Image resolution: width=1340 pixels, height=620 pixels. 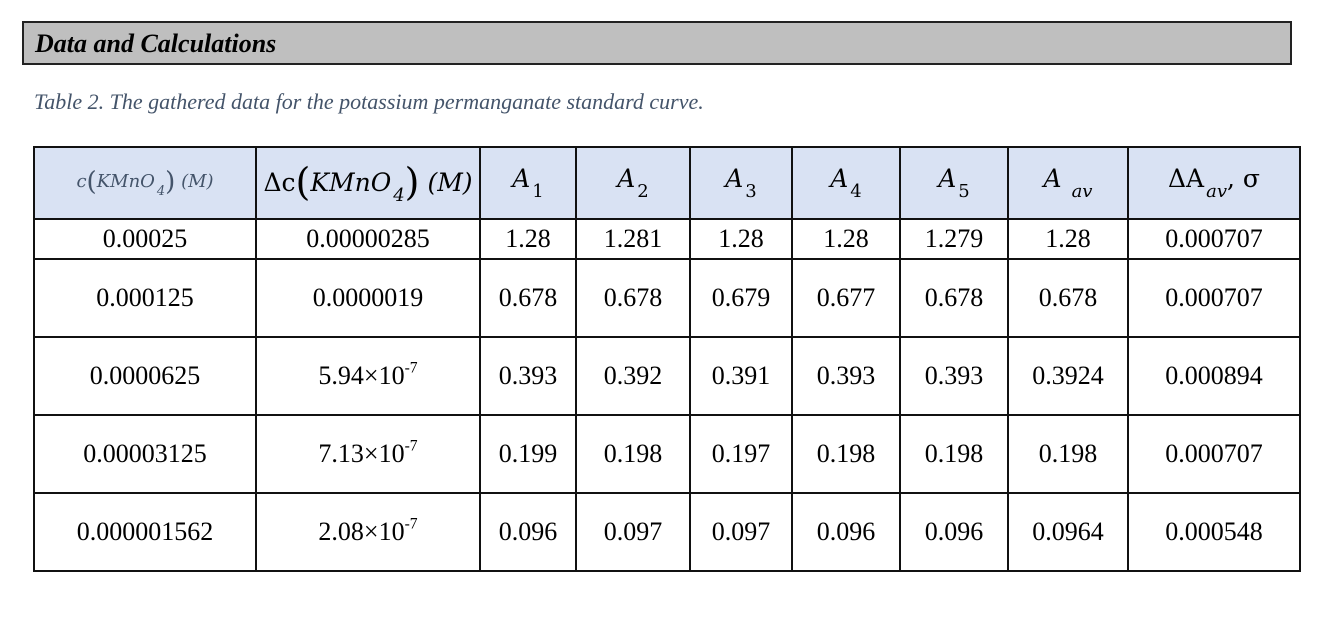 I want to click on cell-concentration: 0.000125, so click(x=145, y=298).